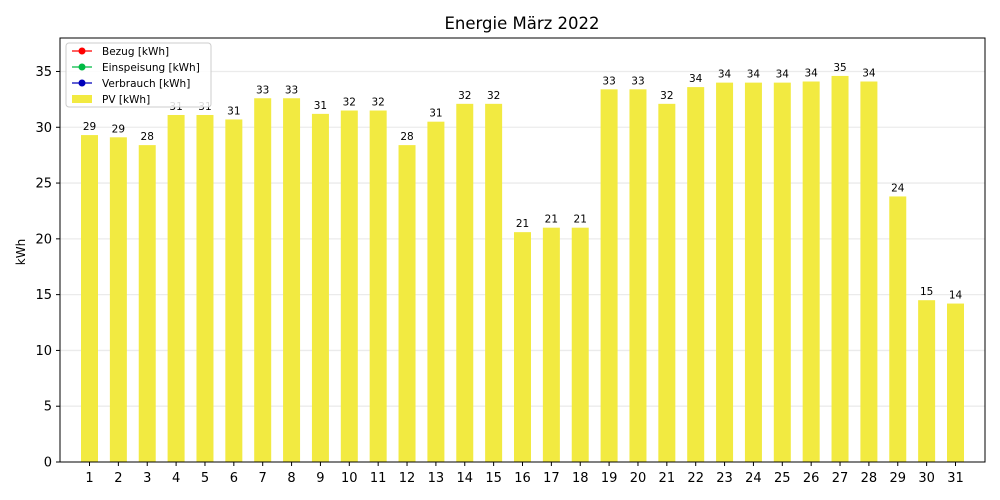  Describe the element at coordinates (146, 84) in the screenshot. I see `legend-label-verbrauch-kwh: Verbrauch [kWh]` at that location.